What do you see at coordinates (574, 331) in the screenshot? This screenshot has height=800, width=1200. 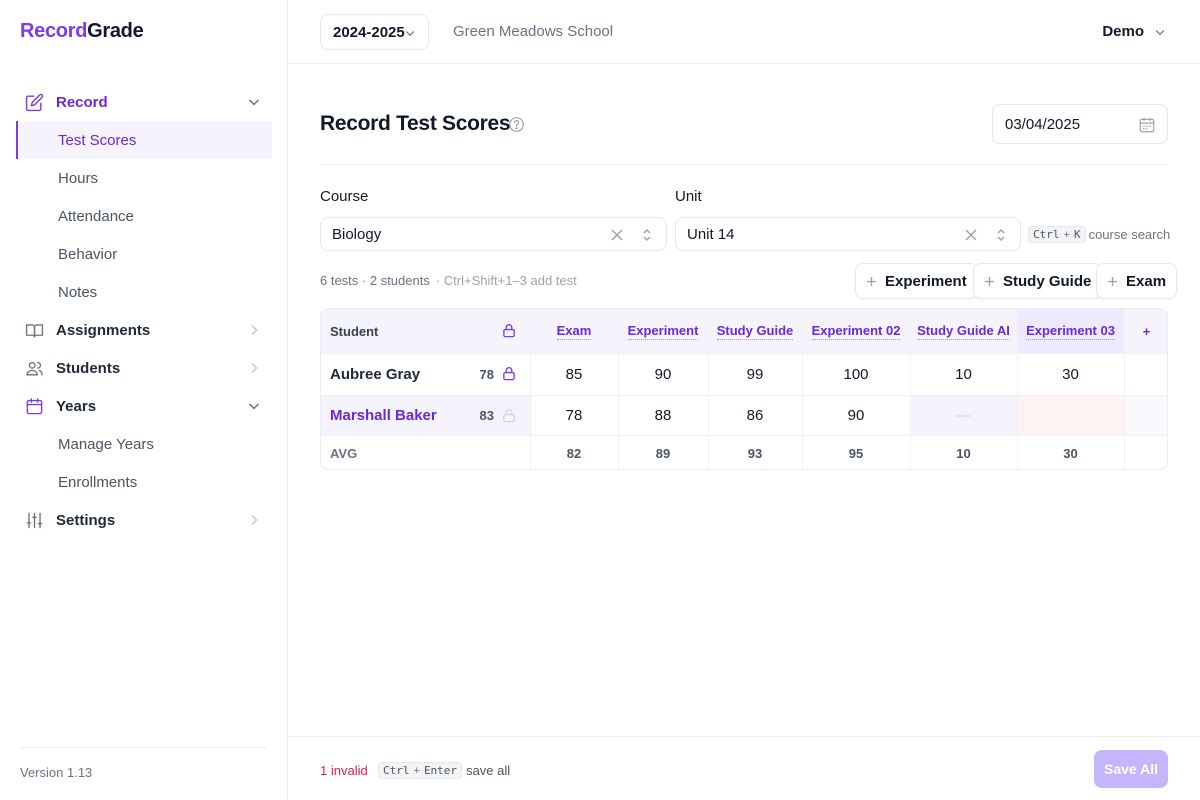 I see `column-header-exam: Exam` at bounding box center [574, 331].